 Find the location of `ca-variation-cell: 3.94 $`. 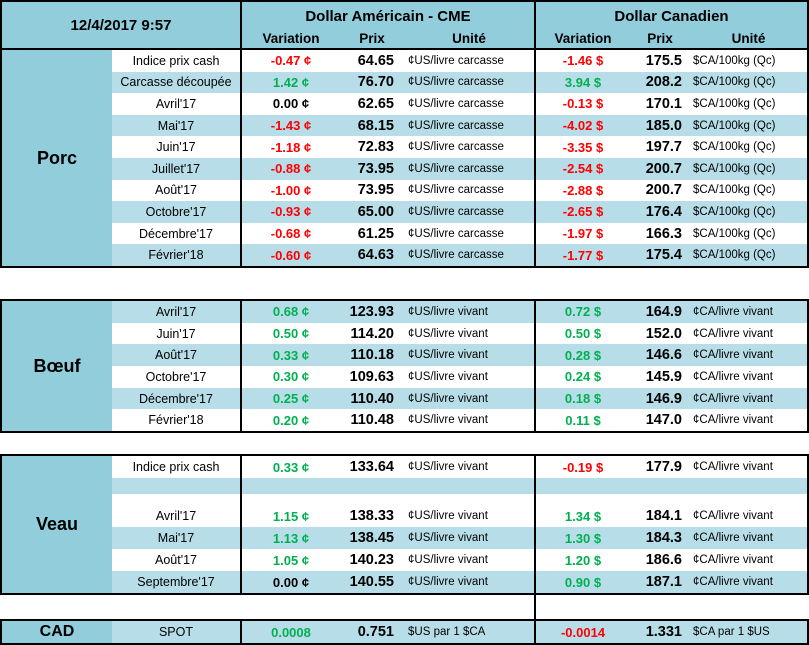

ca-variation-cell: 3.94 $ is located at coordinates (582, 82).